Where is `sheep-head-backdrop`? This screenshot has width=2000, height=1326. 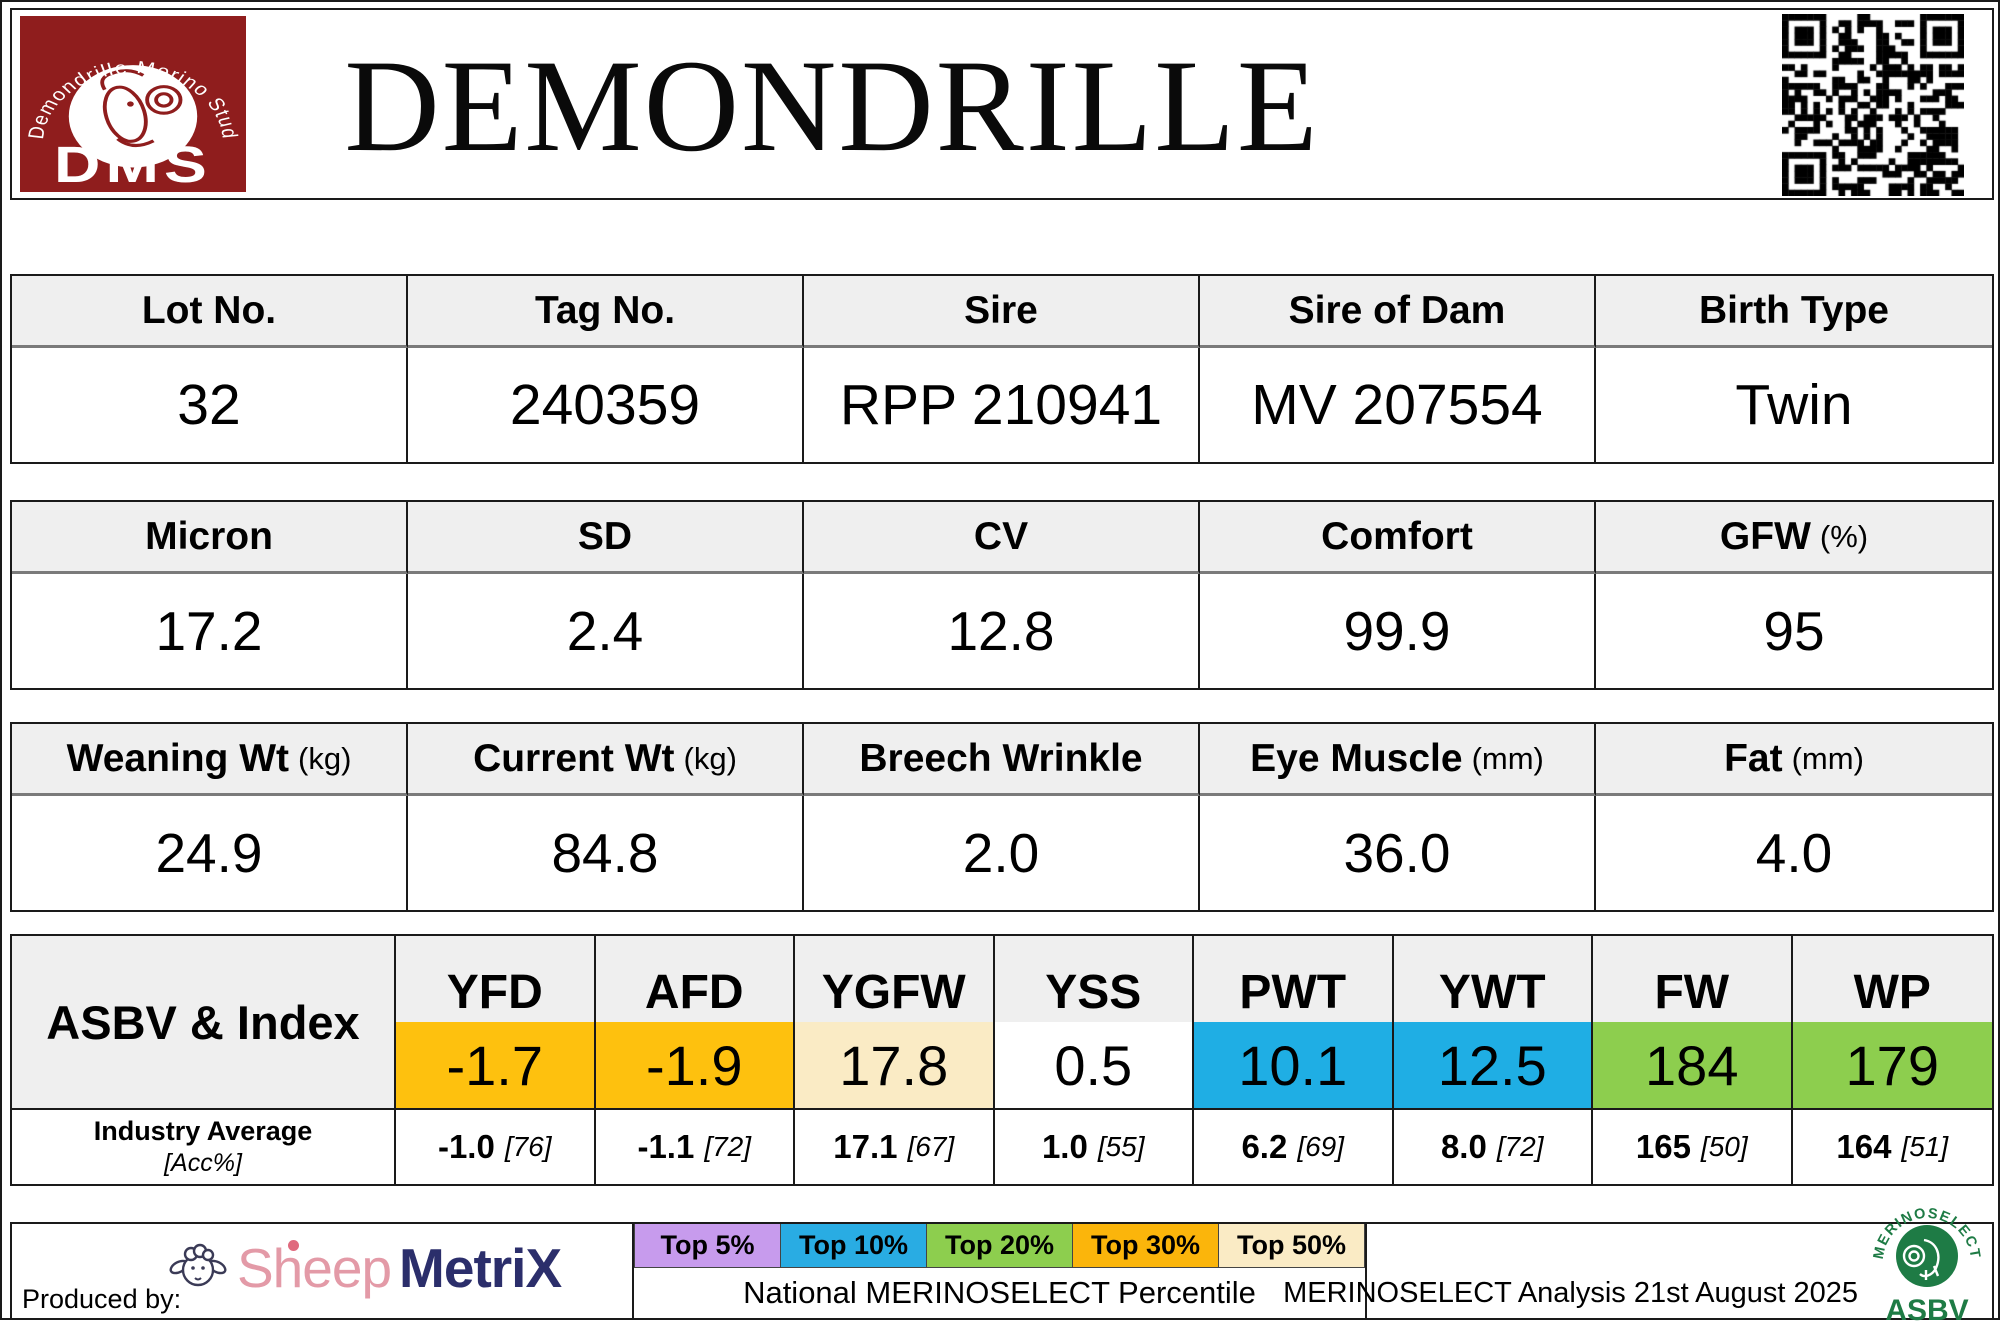
sheep-head-backdrop is located at coordinates (133, 116).